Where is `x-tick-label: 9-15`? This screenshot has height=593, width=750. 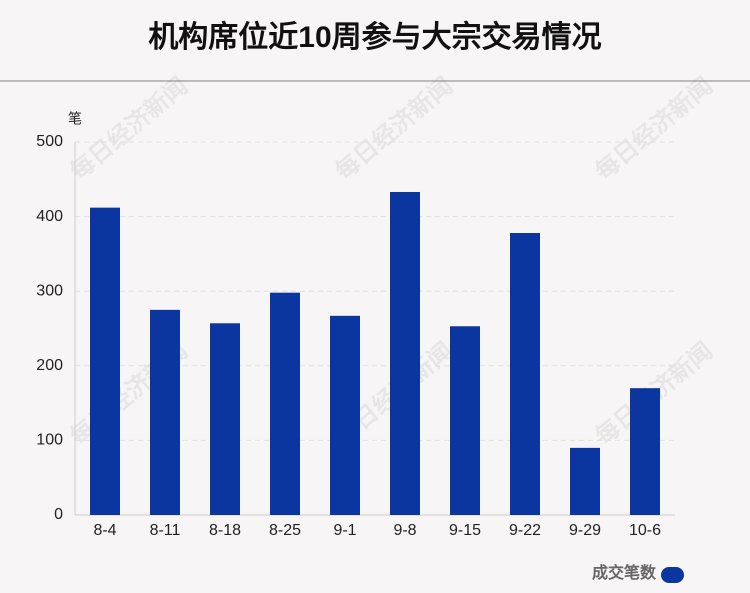
x-tick-label: 9-15 is located at coordinates (465, 530).